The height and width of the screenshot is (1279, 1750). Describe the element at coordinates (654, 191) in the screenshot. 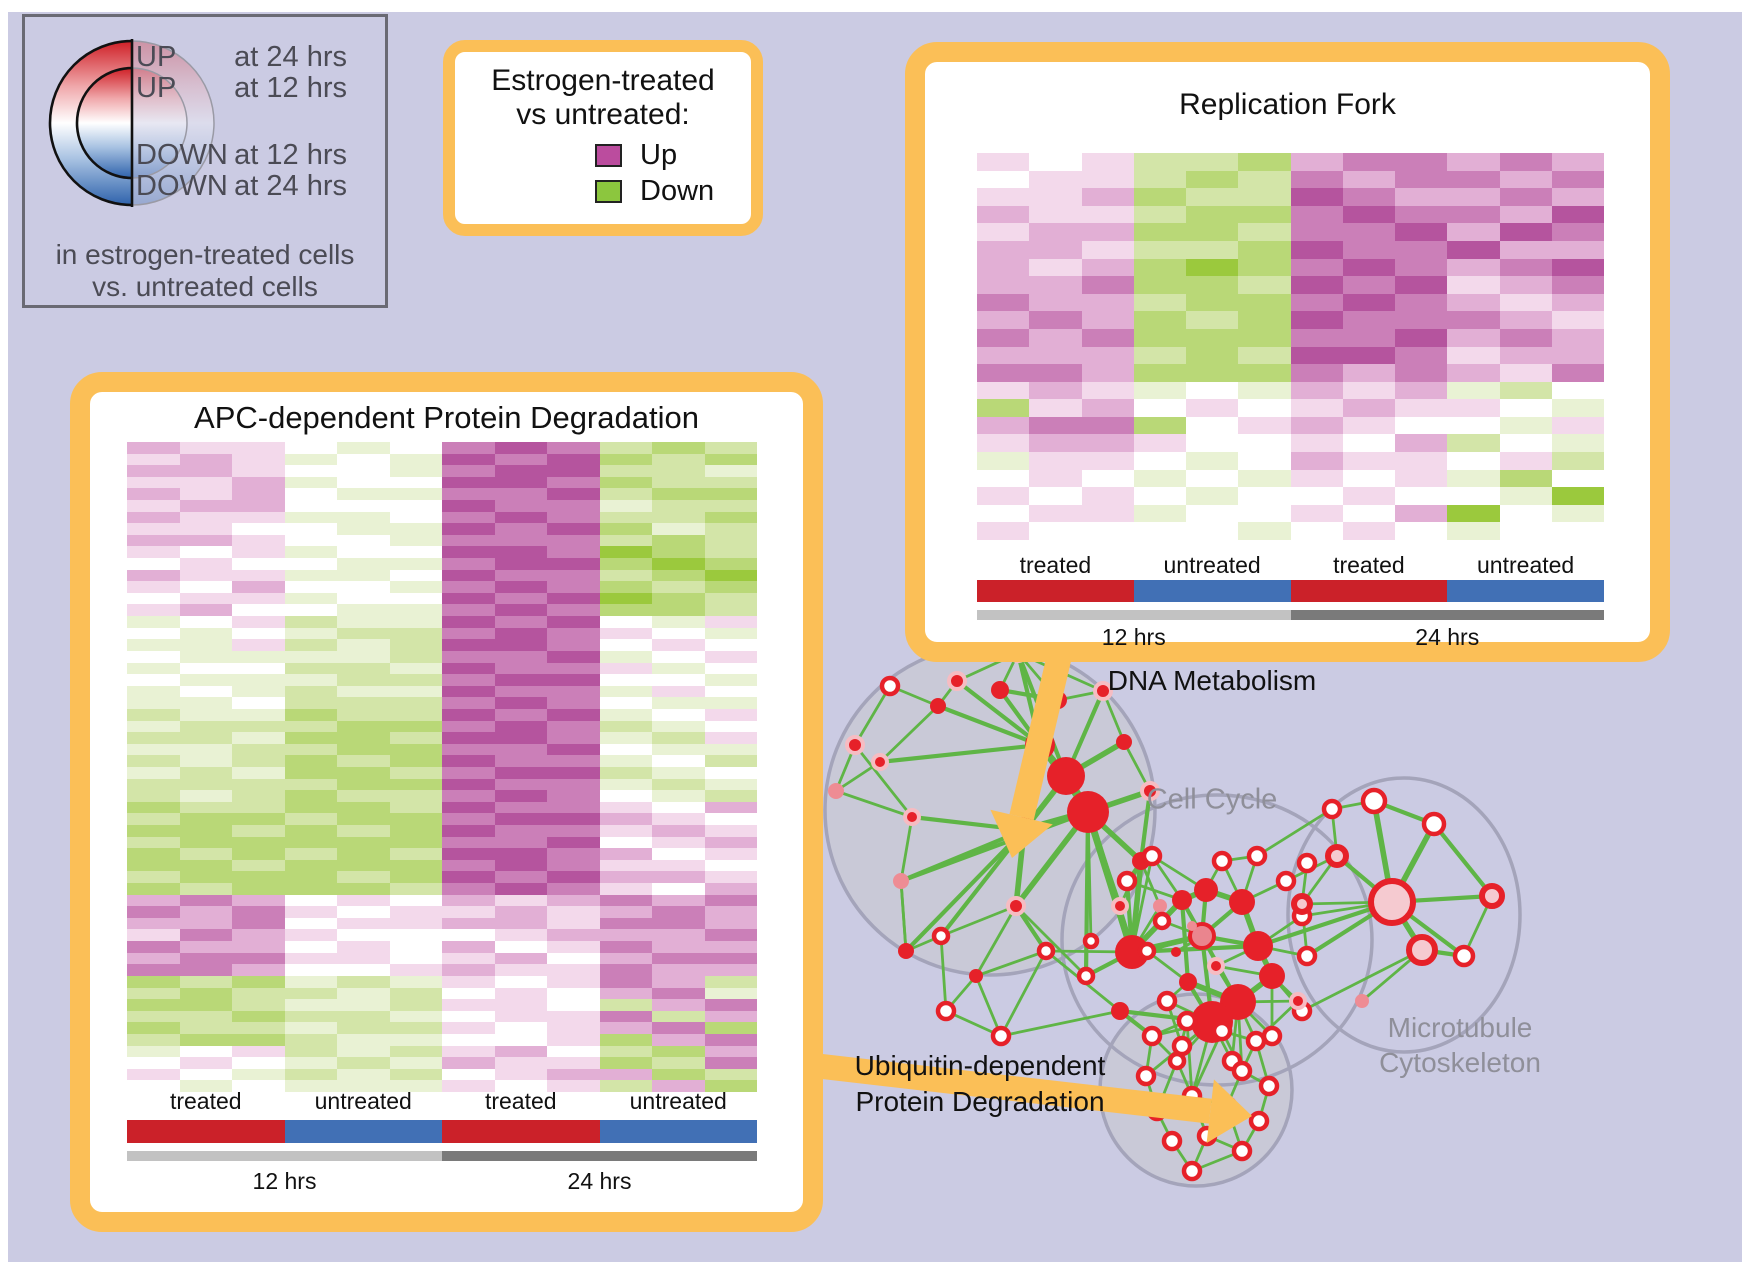

I see `legend-item-down: Down` at that location.